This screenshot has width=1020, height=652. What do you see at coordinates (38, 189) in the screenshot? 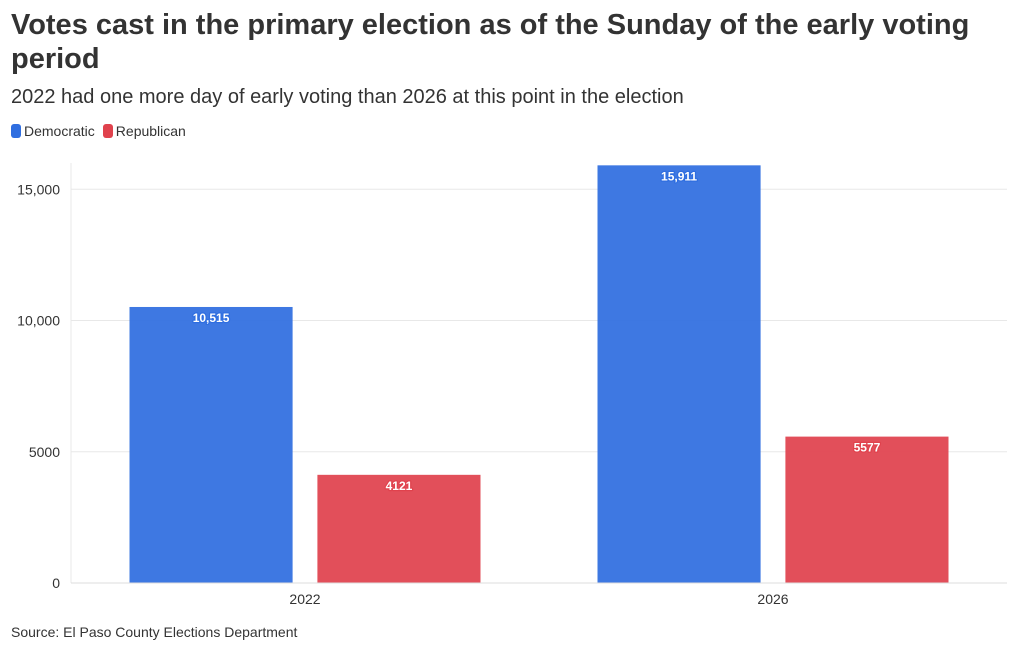
I see `y-tick-label: 15,000` at bounding box center [38, 189].